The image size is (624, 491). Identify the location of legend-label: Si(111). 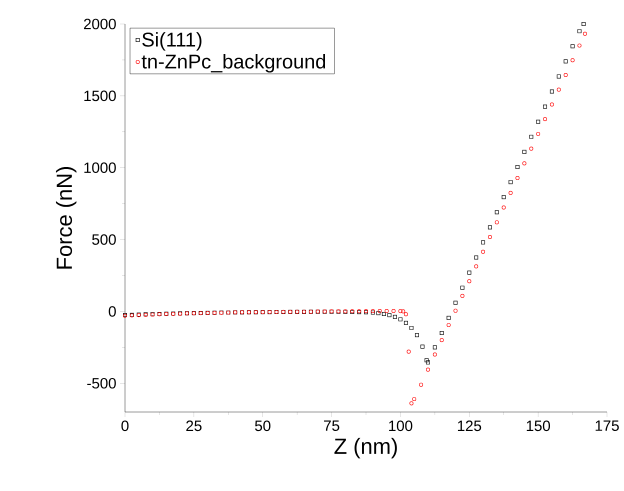
(172, 41).